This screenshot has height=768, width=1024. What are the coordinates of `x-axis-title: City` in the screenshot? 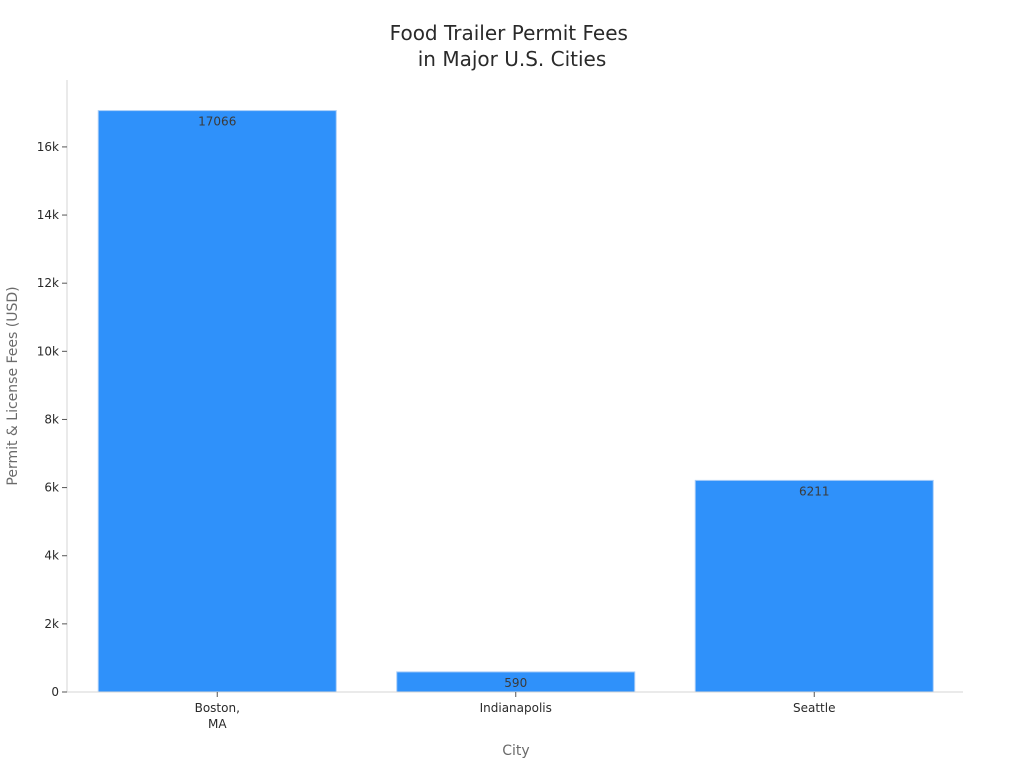 It's located at (515, 751).